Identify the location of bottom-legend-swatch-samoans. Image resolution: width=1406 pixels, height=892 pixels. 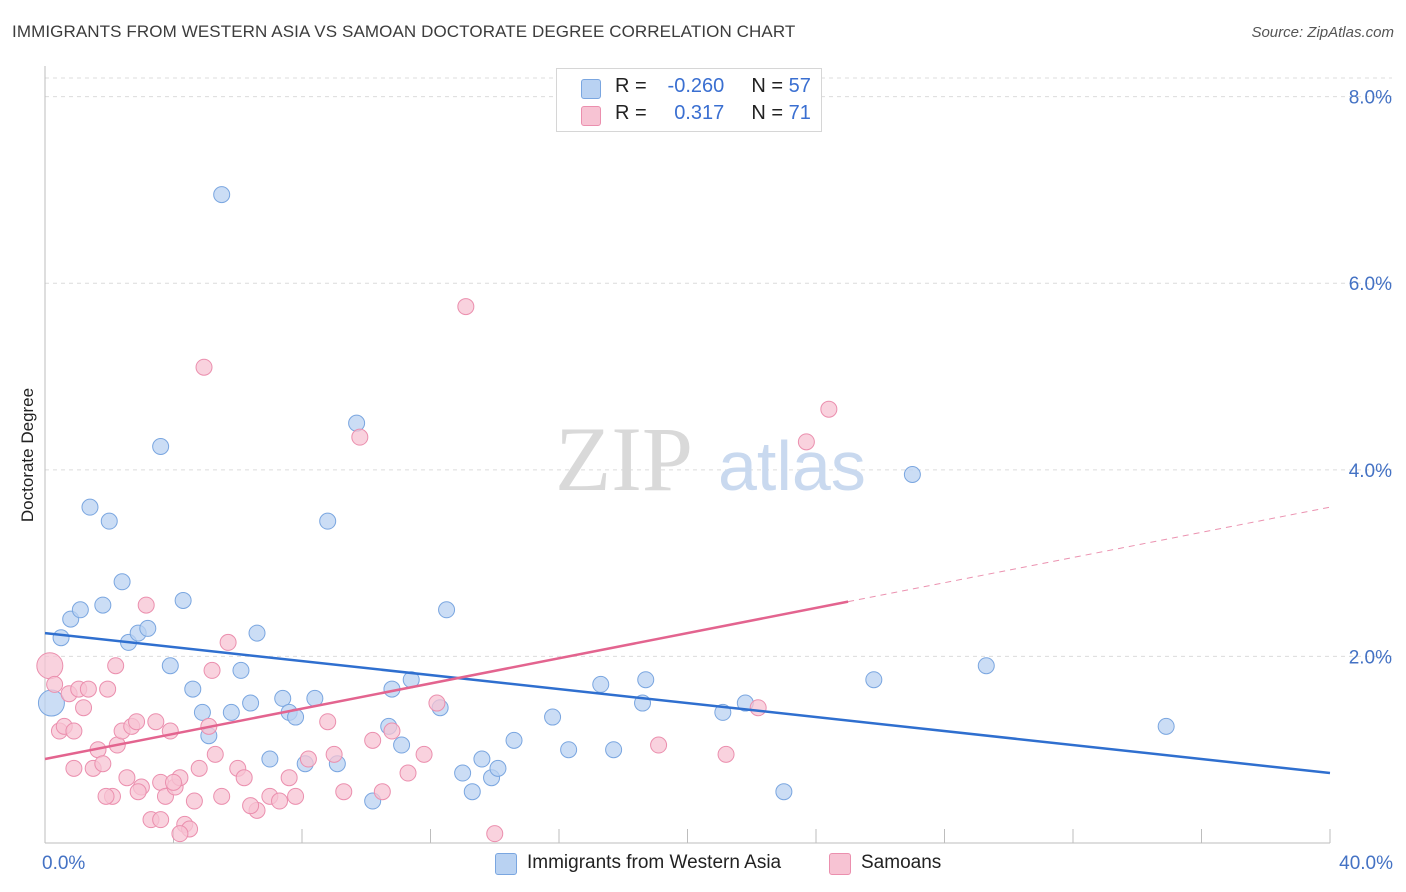
(840, 864).